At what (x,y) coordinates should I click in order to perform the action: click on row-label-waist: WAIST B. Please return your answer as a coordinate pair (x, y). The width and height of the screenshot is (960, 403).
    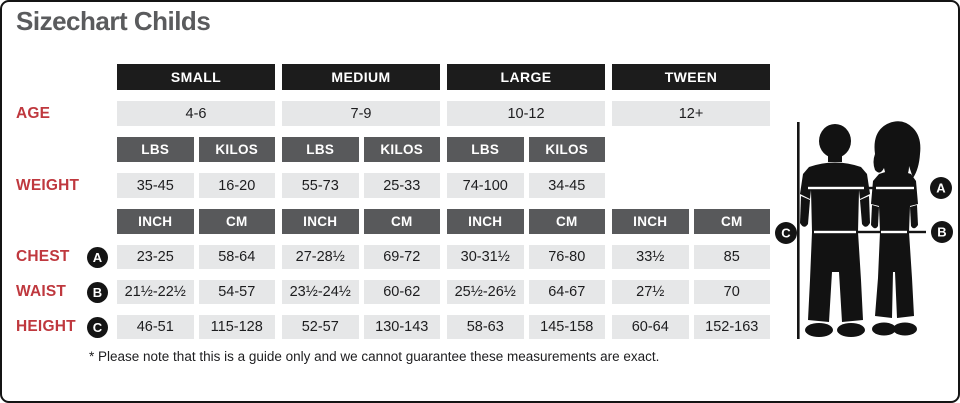
    Looking at the image, I should click on (62, 292).